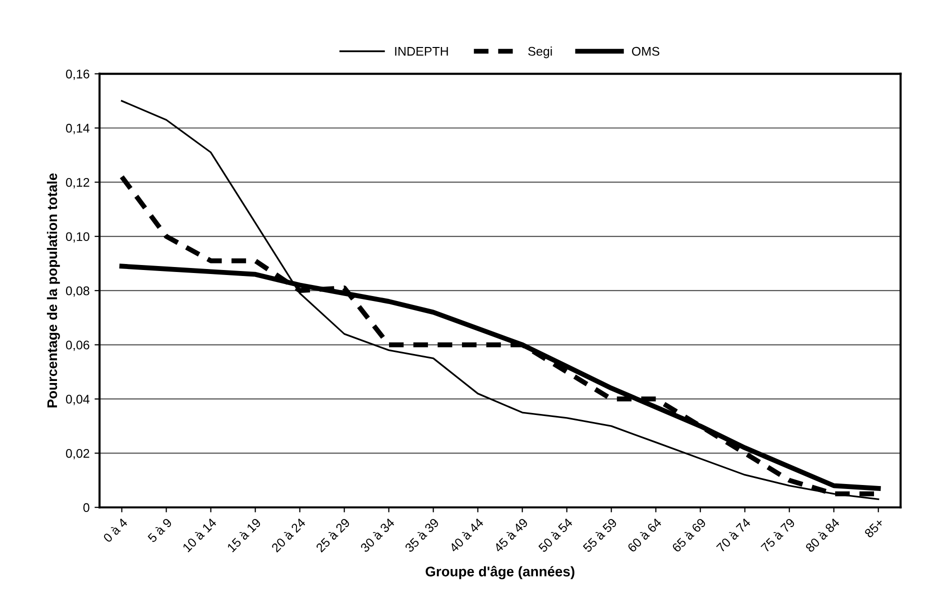 The image size is (948, 615). I want to click on legend-label: INDEPTH, so click(421, 51).